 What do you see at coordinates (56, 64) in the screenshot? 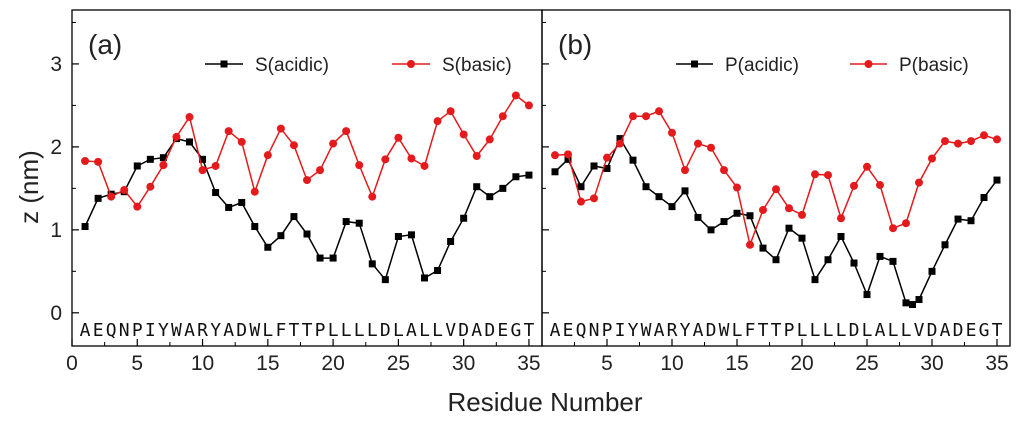
I see `y-tick-label: 3` at bounding box center [56, 64].